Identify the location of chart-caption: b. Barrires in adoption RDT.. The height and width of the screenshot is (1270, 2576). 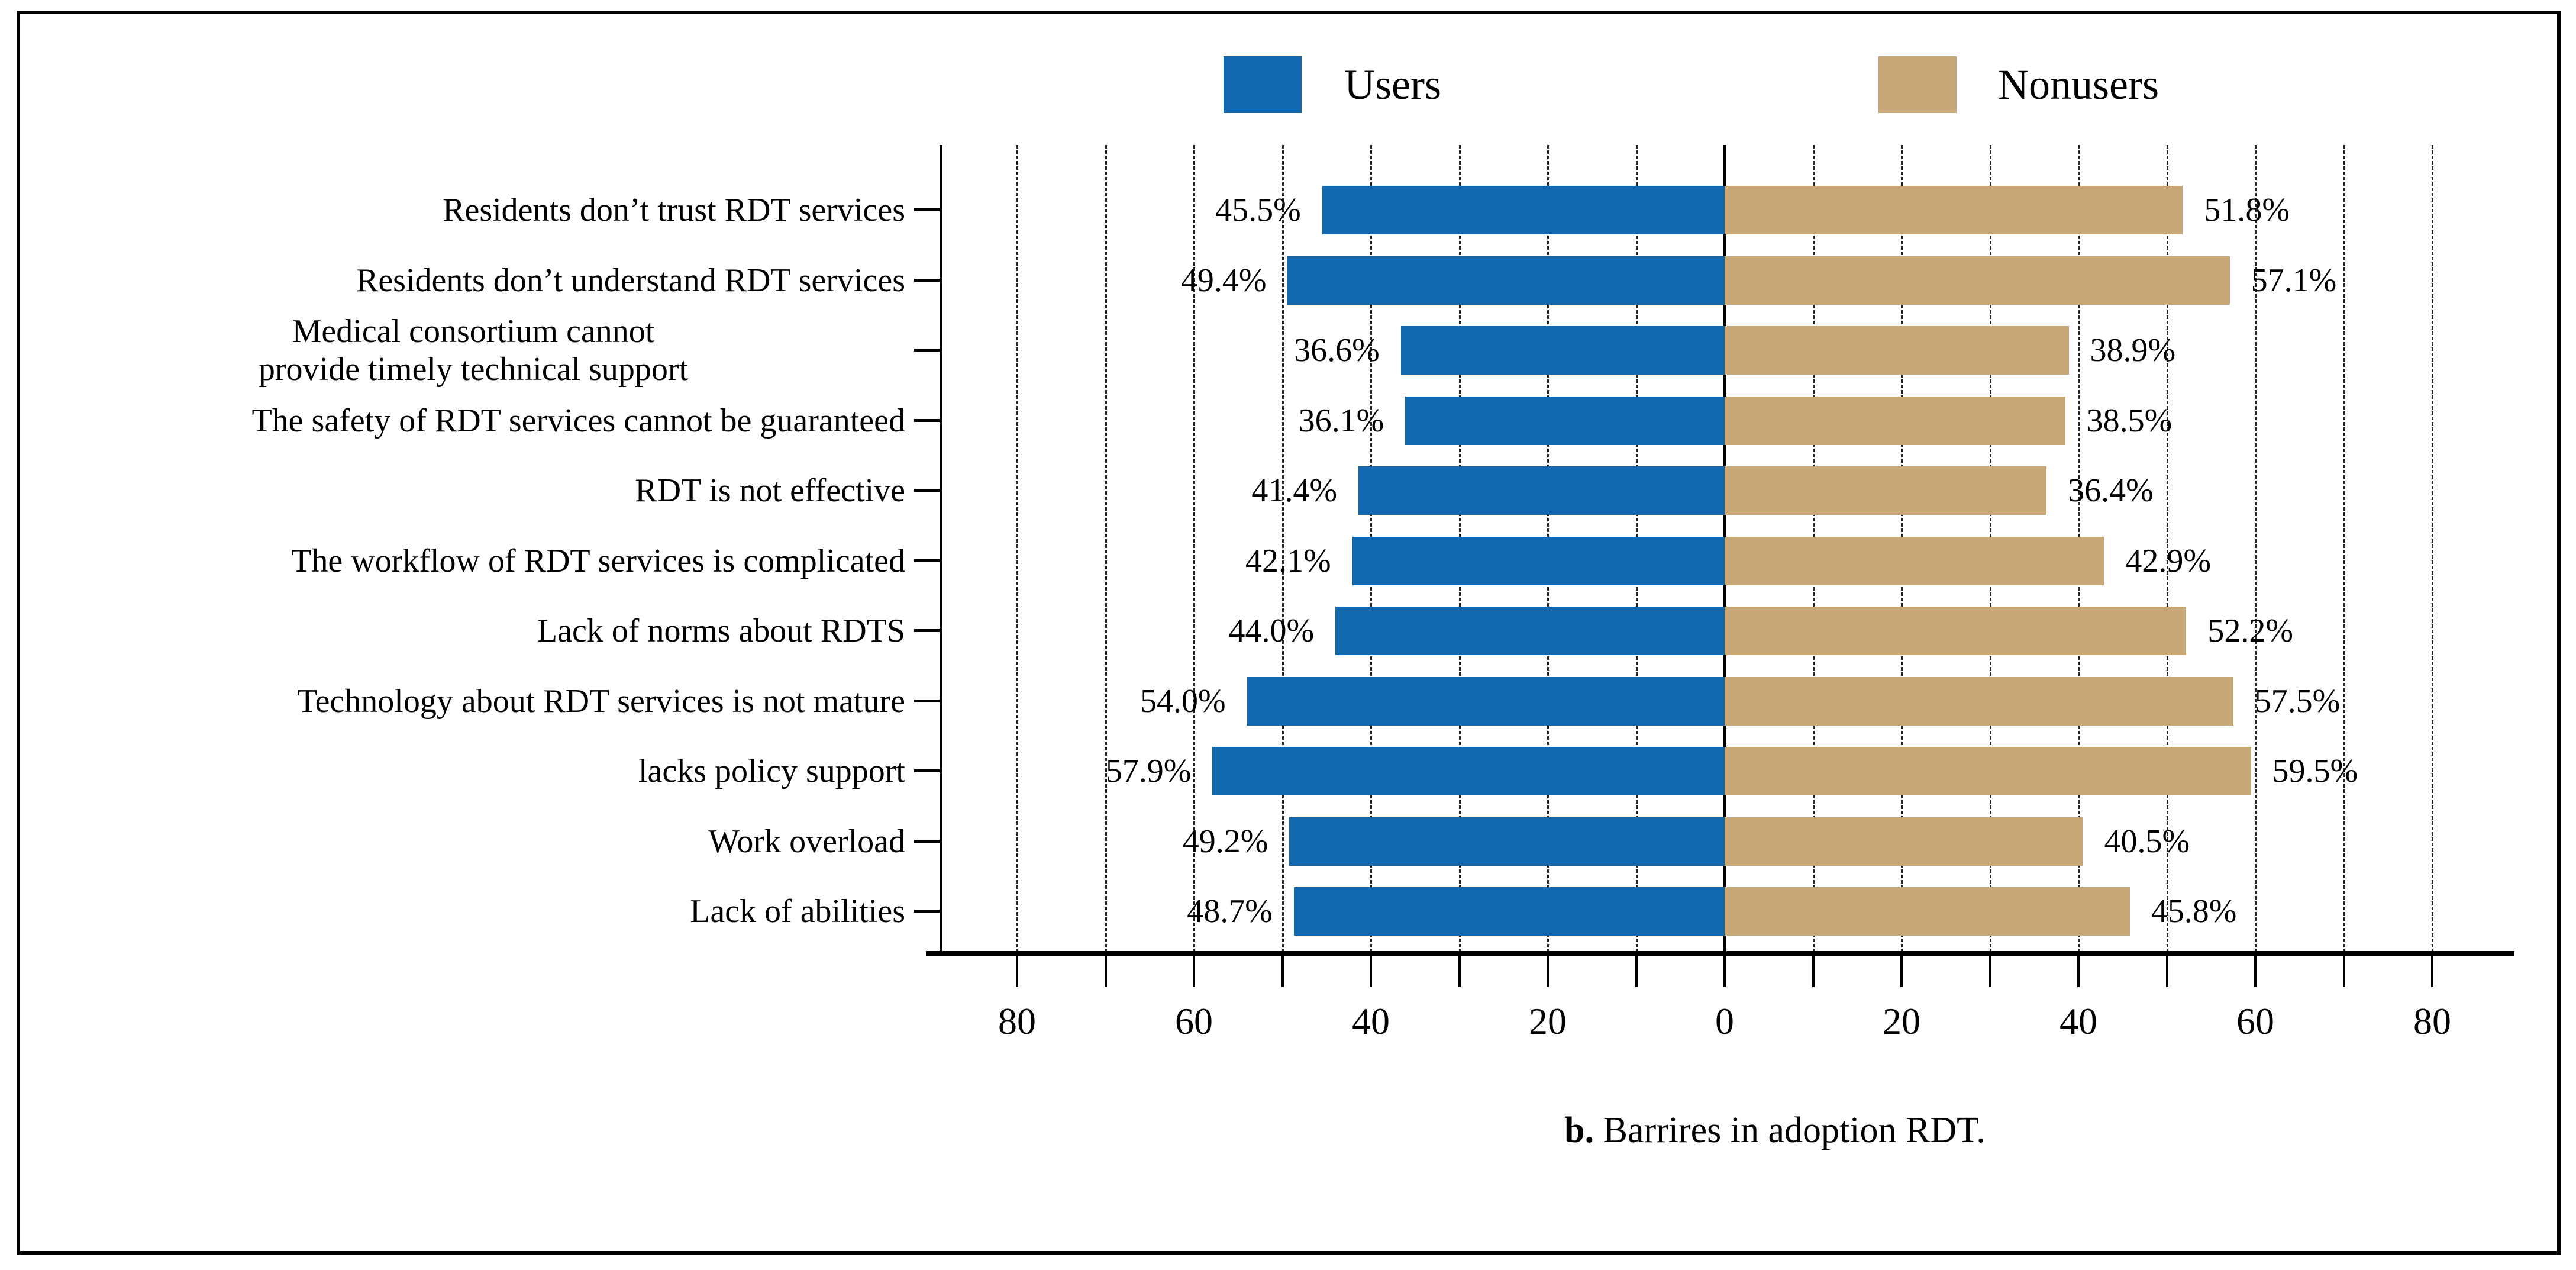
(1775, 1130).